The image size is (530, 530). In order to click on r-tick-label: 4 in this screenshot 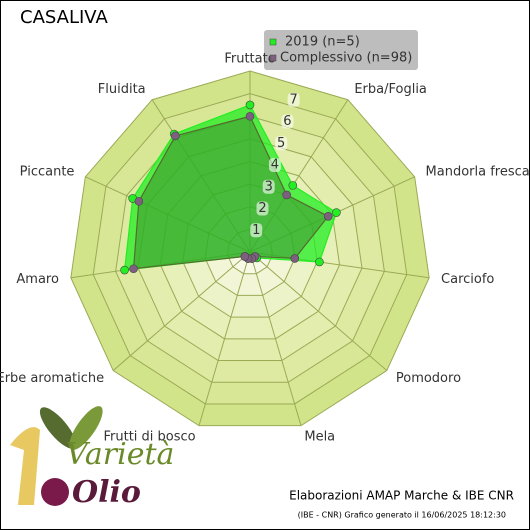, I will do `click(275, 165)`.